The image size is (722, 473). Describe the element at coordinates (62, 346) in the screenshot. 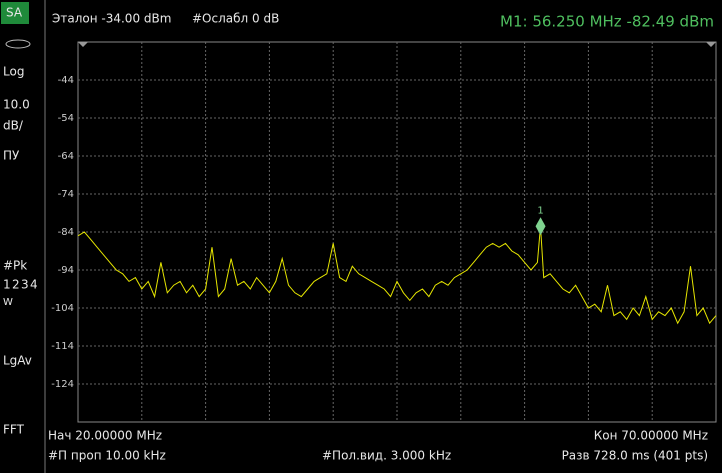

I see `y-tick-label: -114` at that location.